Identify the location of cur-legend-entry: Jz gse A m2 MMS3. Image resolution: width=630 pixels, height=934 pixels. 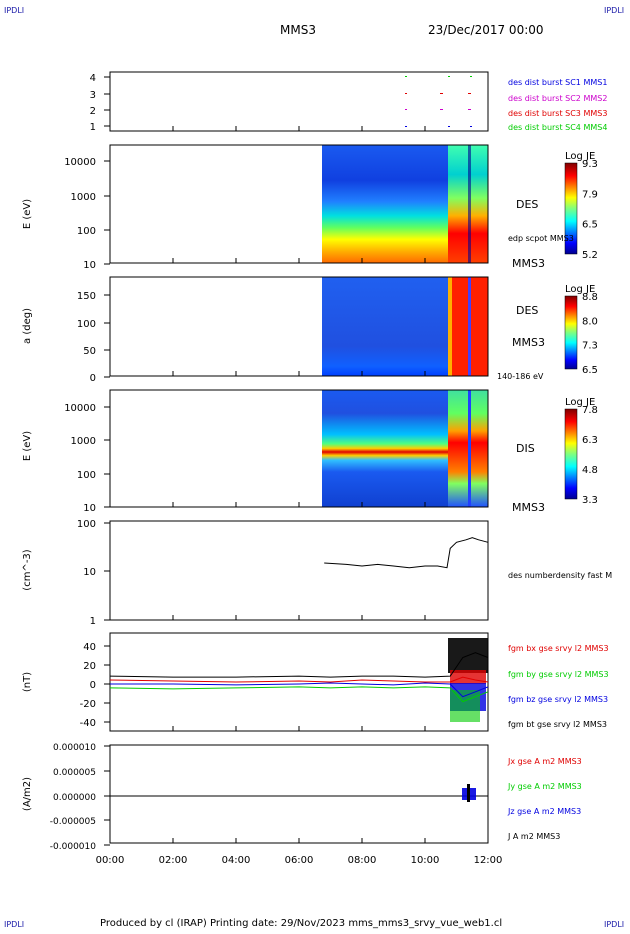
(544, 811).